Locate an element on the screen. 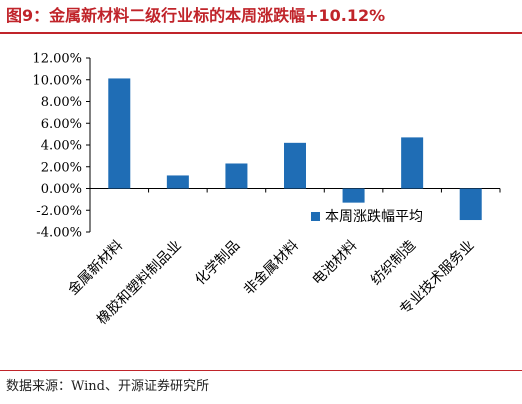  y-tick-label: 0.00% is located at coordinates (61, 189).